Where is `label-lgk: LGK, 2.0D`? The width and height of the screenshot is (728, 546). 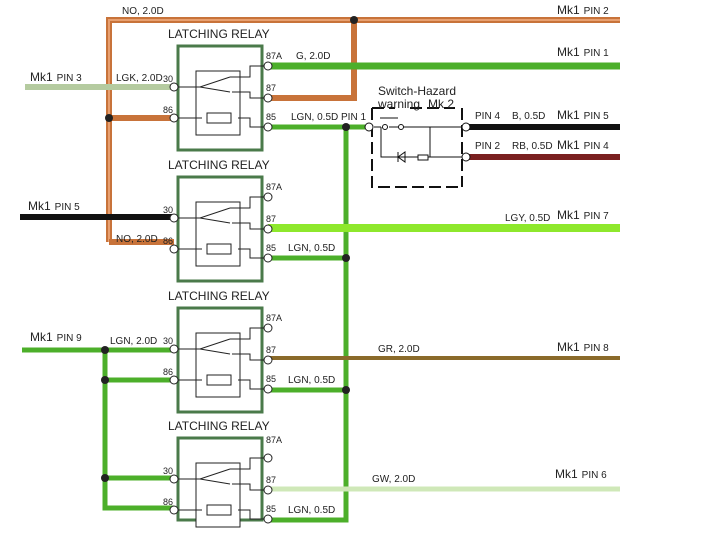
label-lgk: LGK, 2.0D is located at coordinates (139, 78).